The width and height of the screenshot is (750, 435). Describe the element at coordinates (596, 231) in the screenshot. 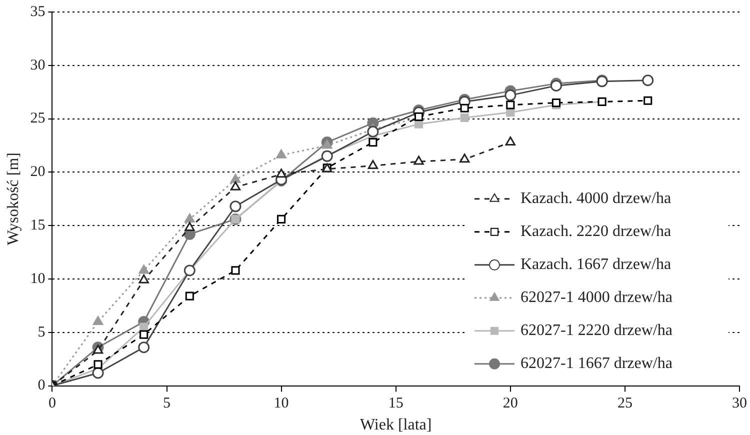

I see `legend-label: Kazach. 2220 drzew/ha` at that location.